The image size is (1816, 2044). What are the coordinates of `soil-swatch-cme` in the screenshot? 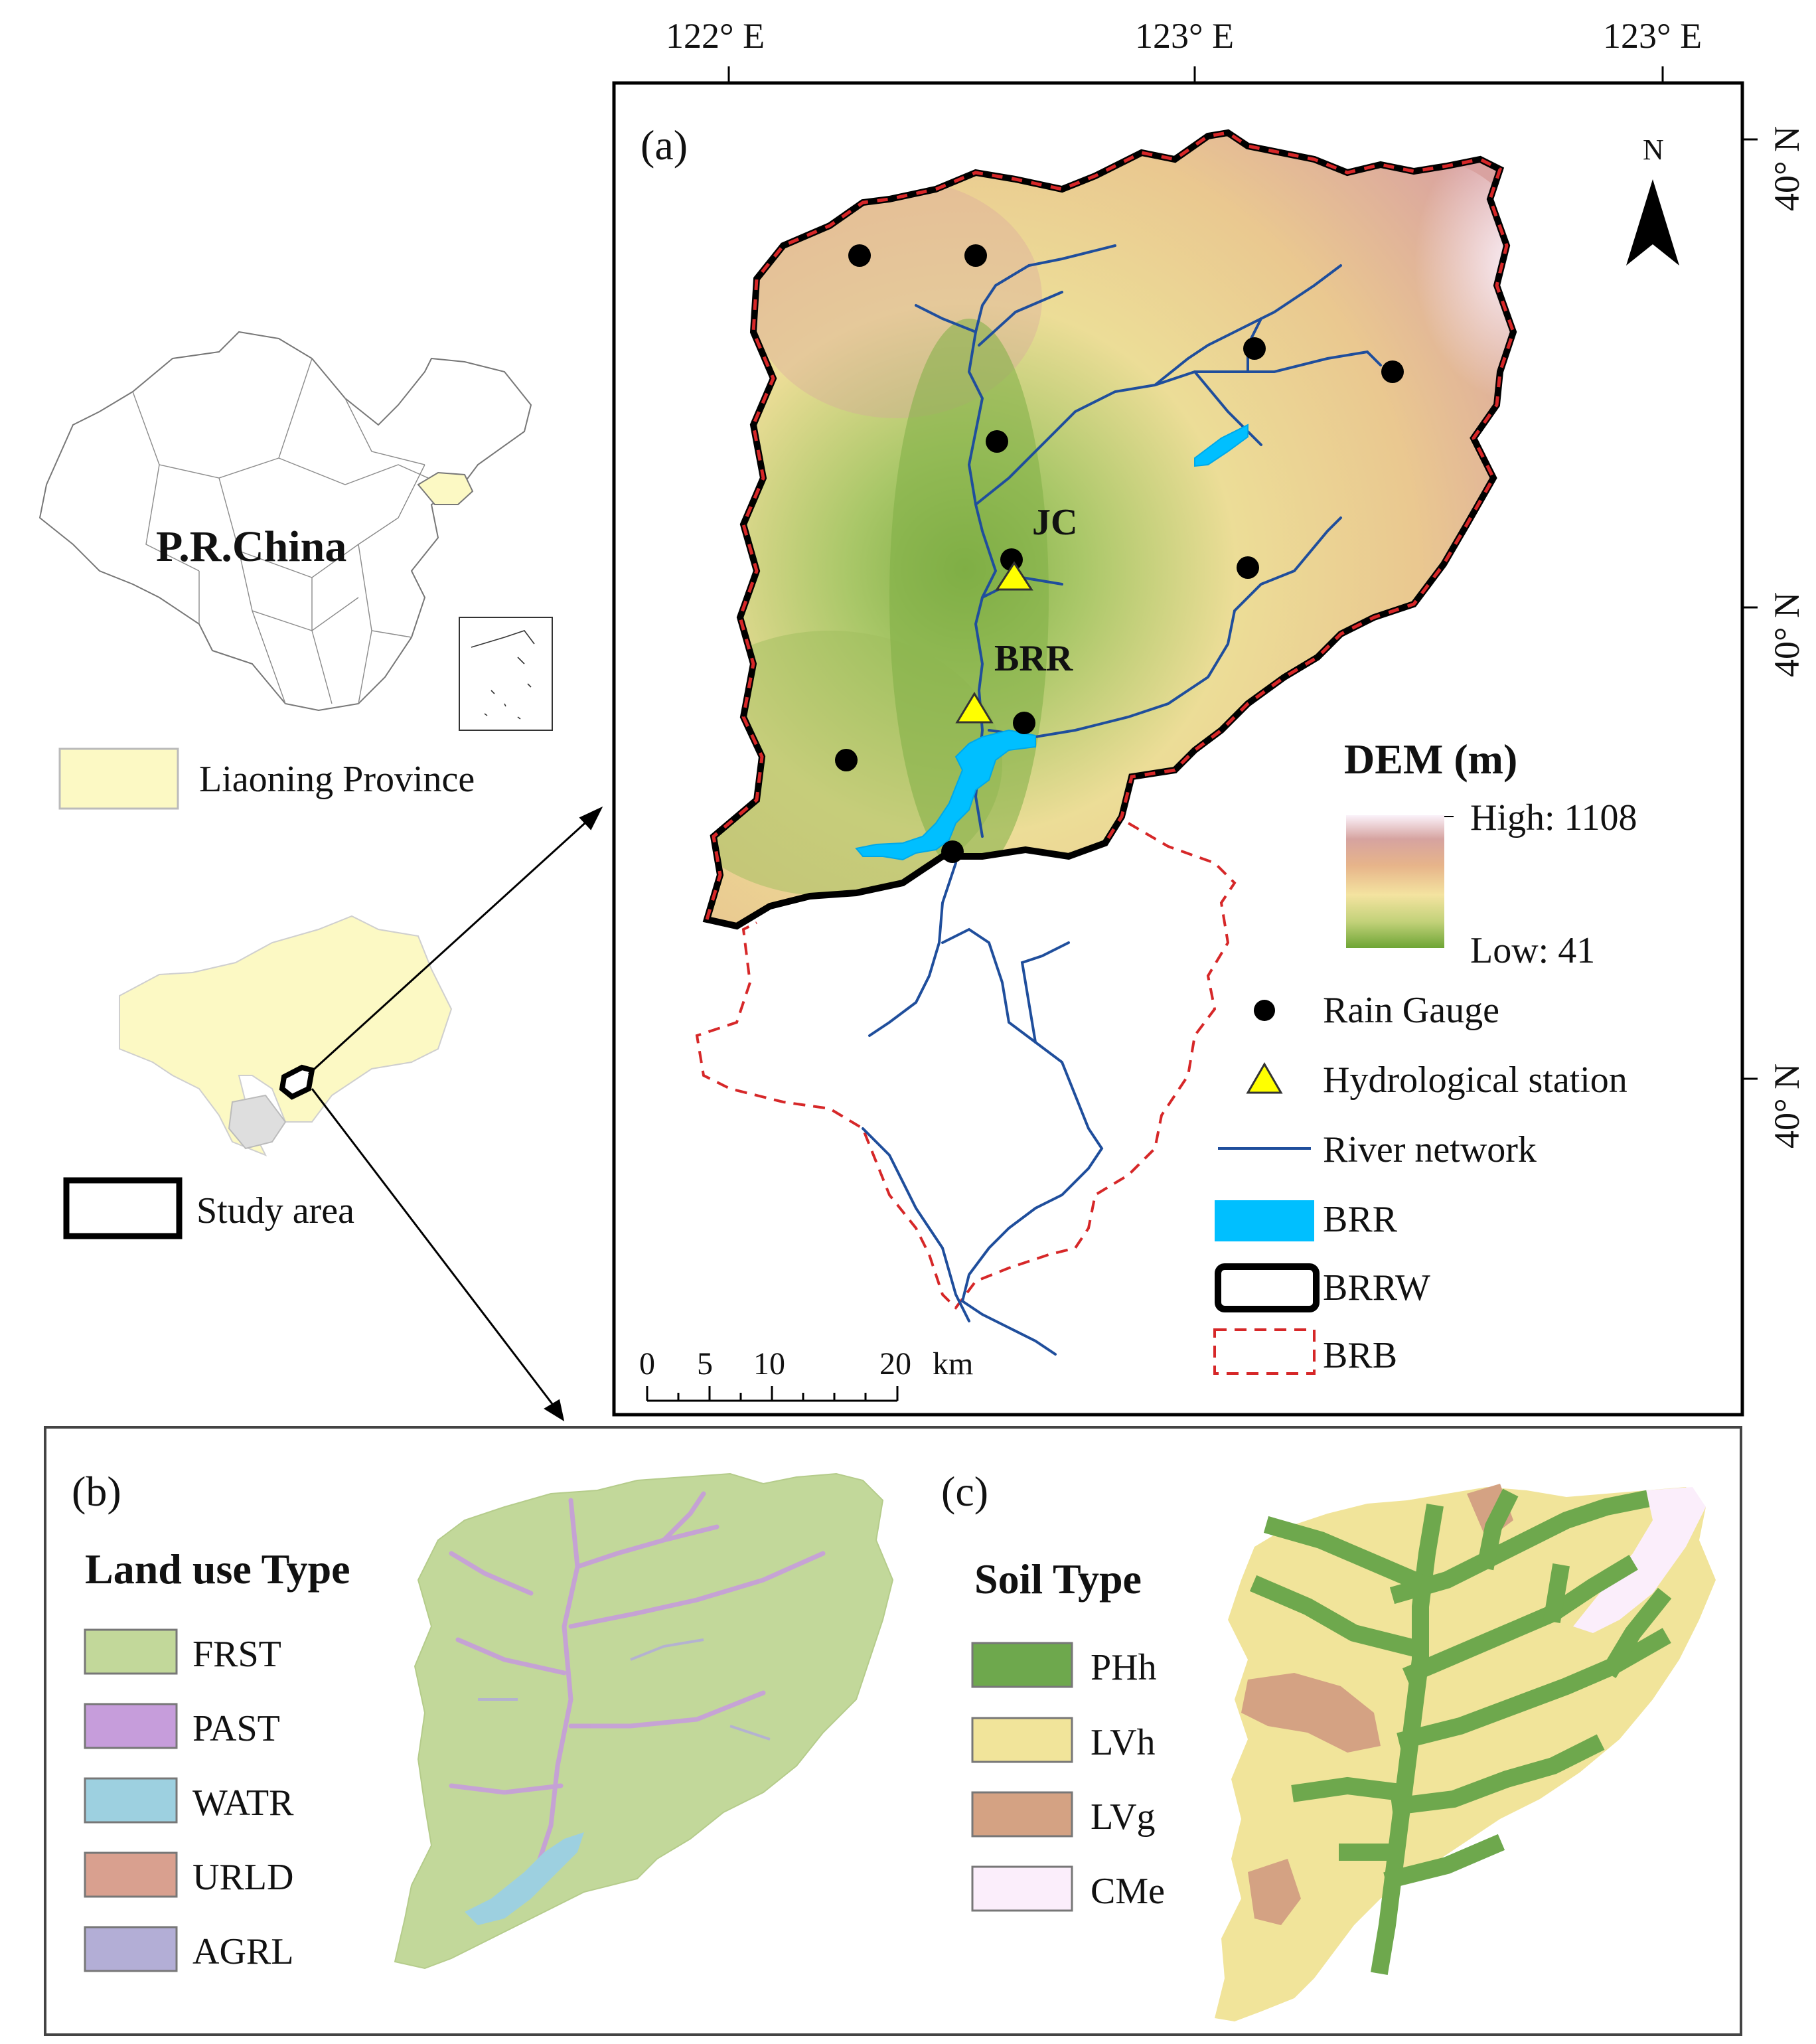 It's located at (1022, 1889).